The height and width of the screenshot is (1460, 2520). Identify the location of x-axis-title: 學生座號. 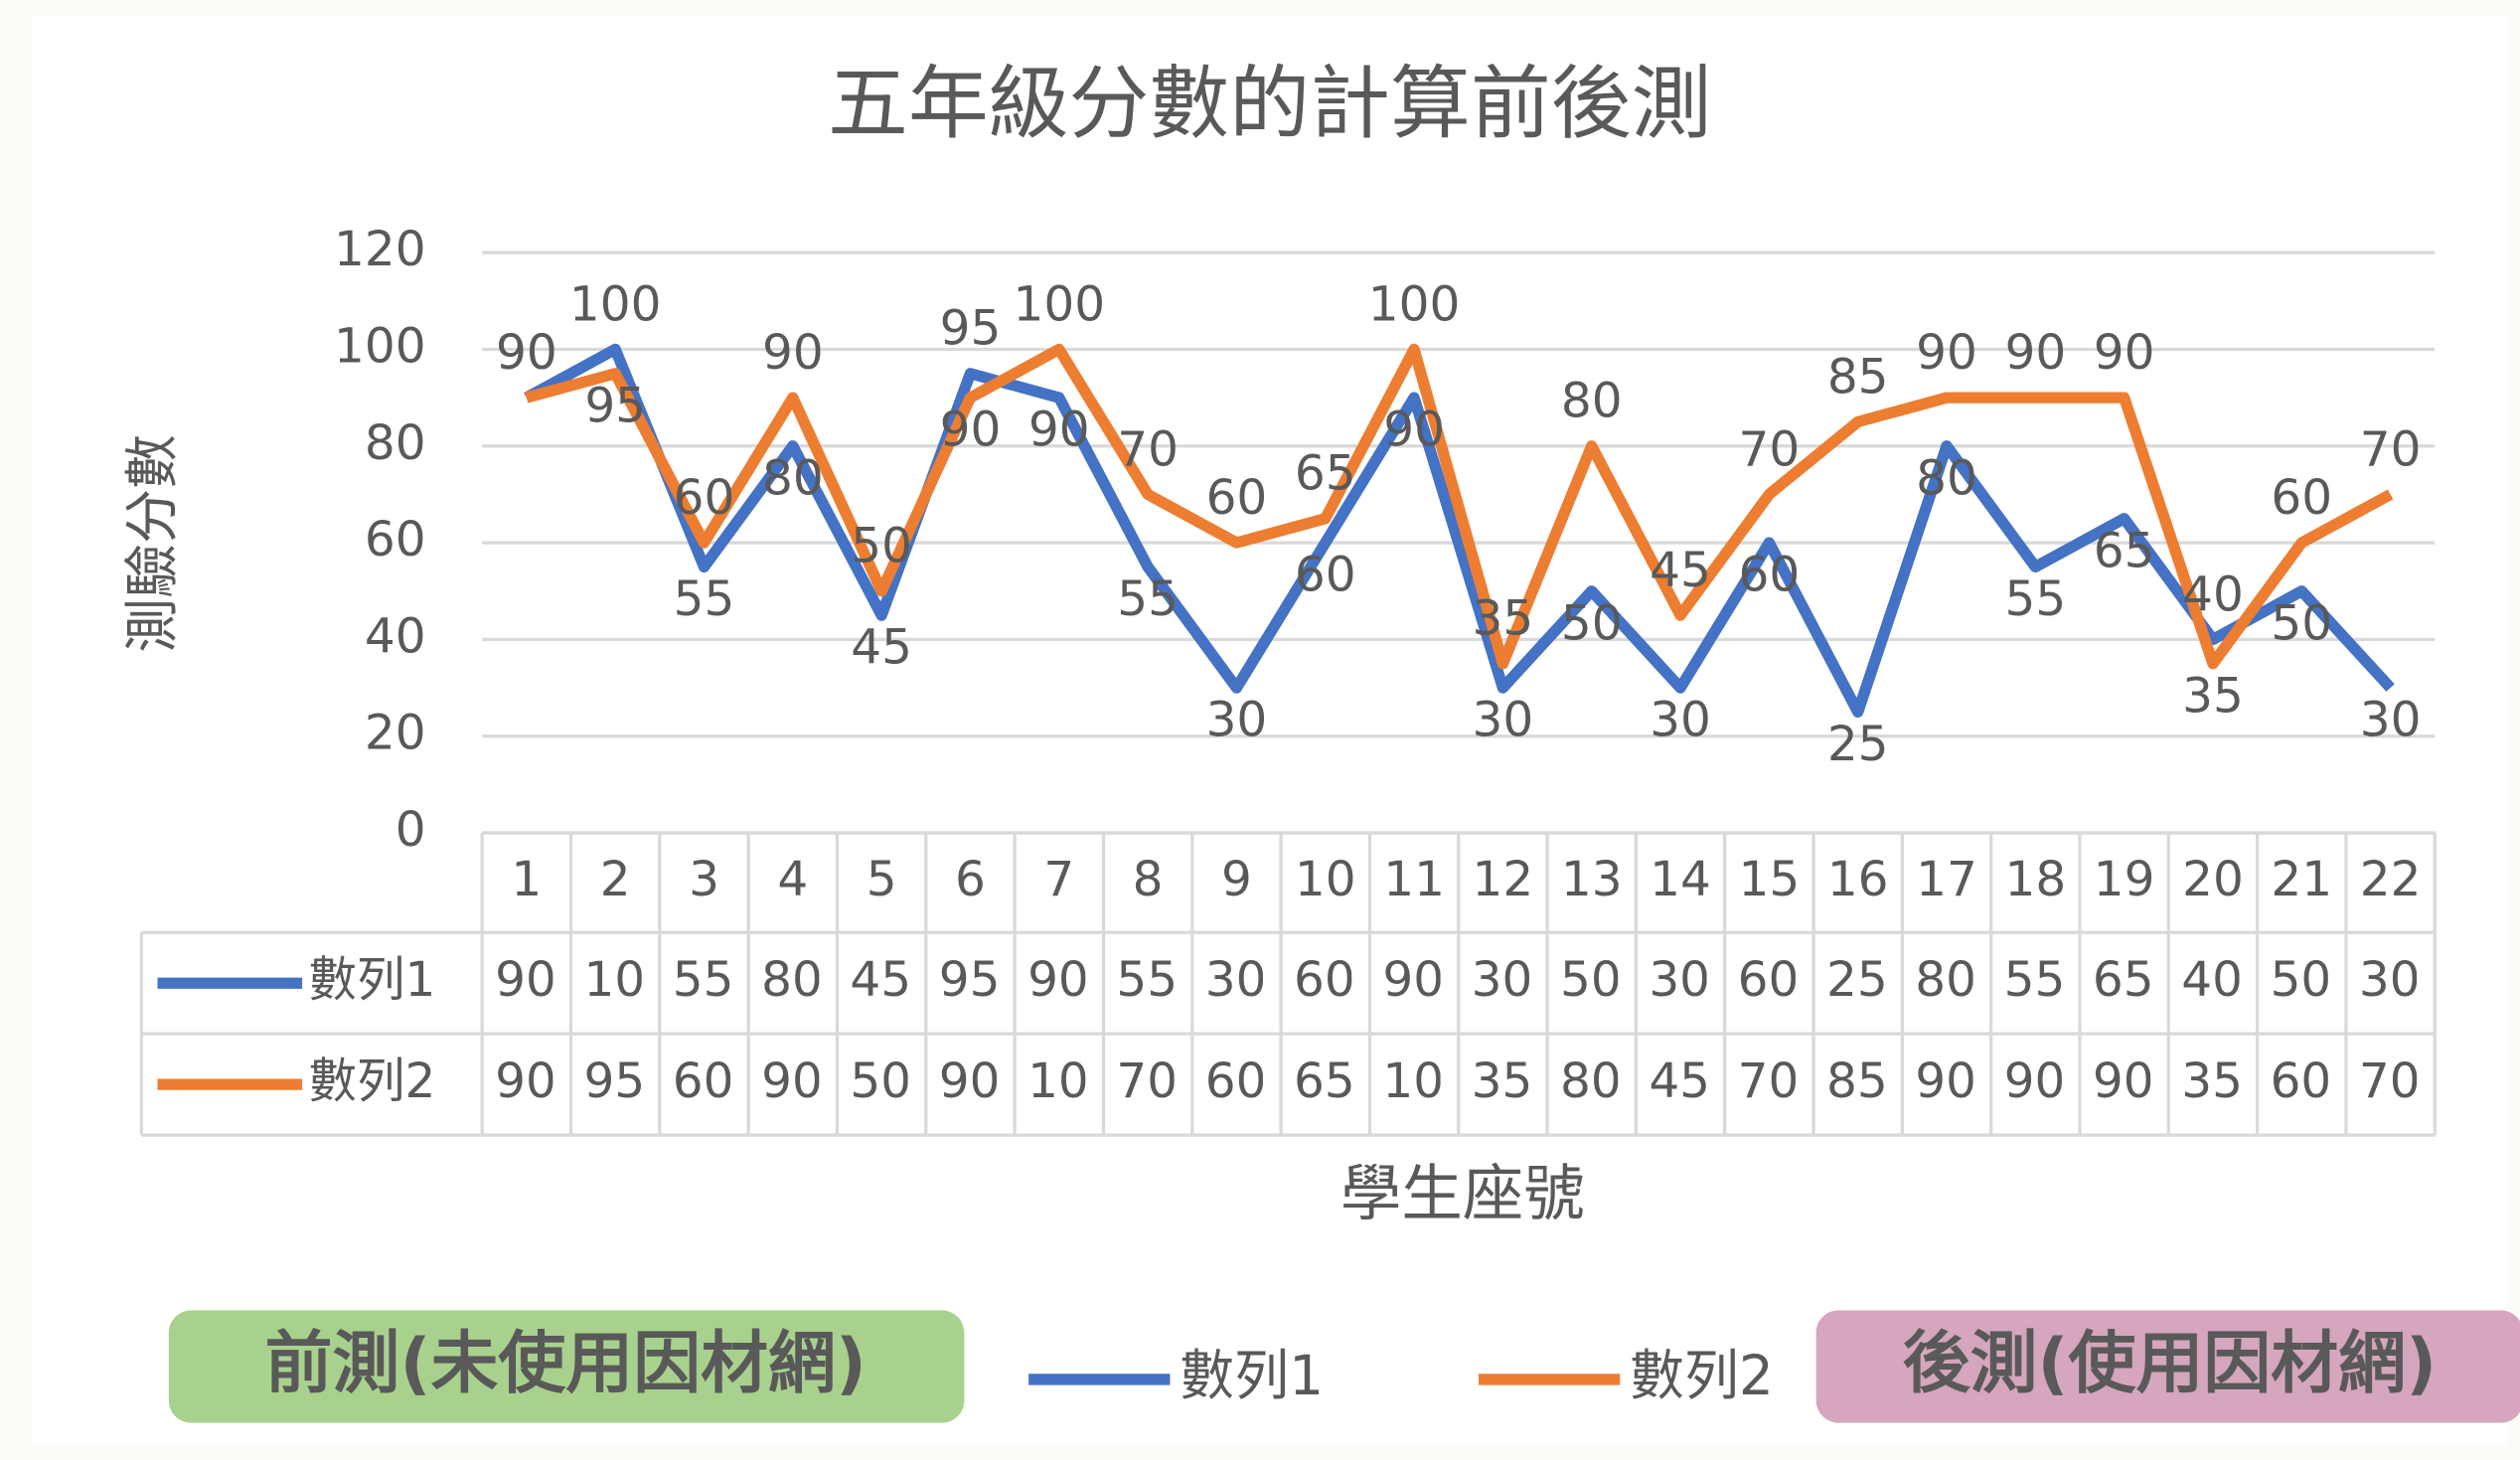
(1462, 1194).